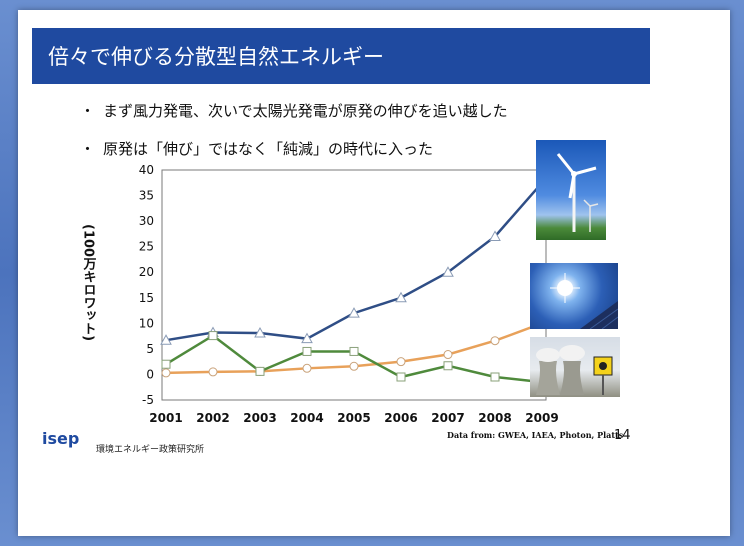 The height and width of the screenshot is (546, 744). I want to click on bullet-item: ・原発は「伸び」ではなく「純減」の時代に入った, so click(256, 148).